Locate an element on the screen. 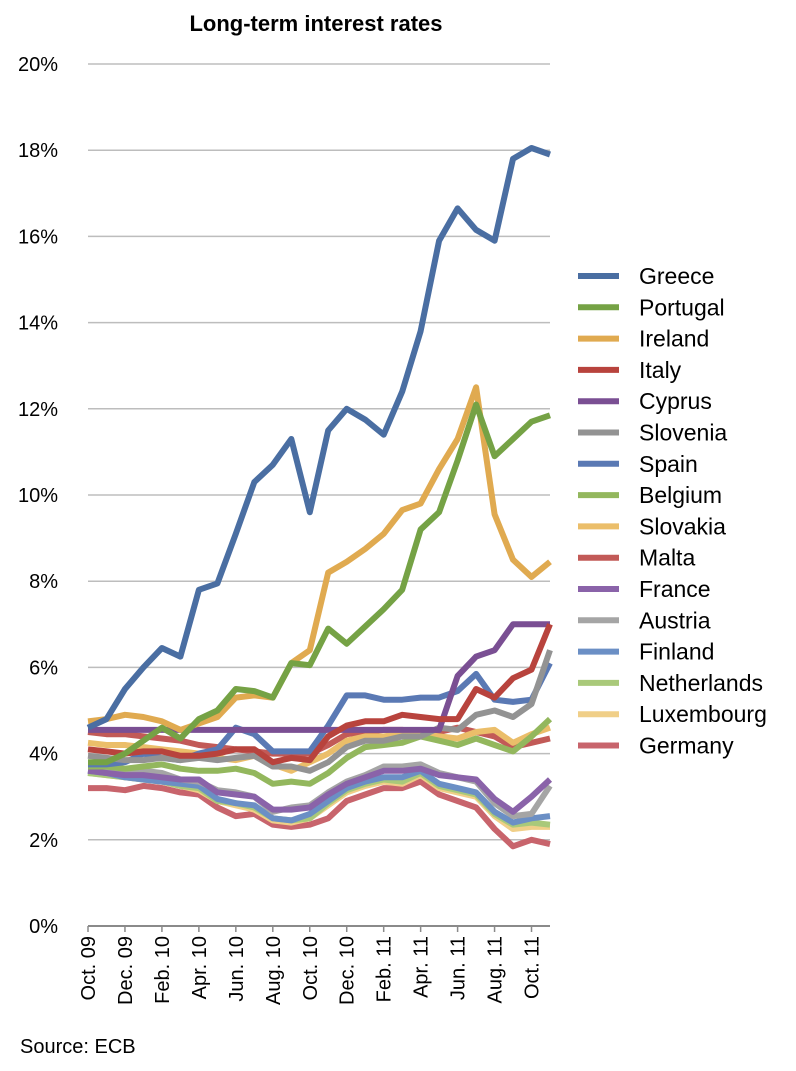 This screenshot has width=796, height=1071. legend-label: Portugal is located at coordinates (682, 307).